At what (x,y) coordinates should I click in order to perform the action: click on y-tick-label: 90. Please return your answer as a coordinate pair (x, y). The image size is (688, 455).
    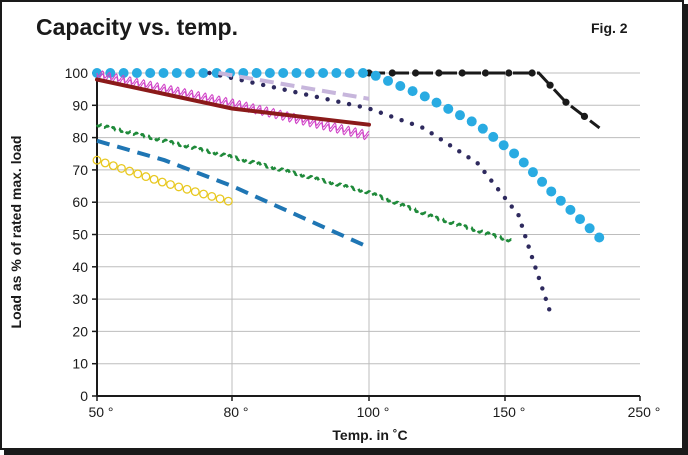
    Looking at the image, I should click on (80, 105).